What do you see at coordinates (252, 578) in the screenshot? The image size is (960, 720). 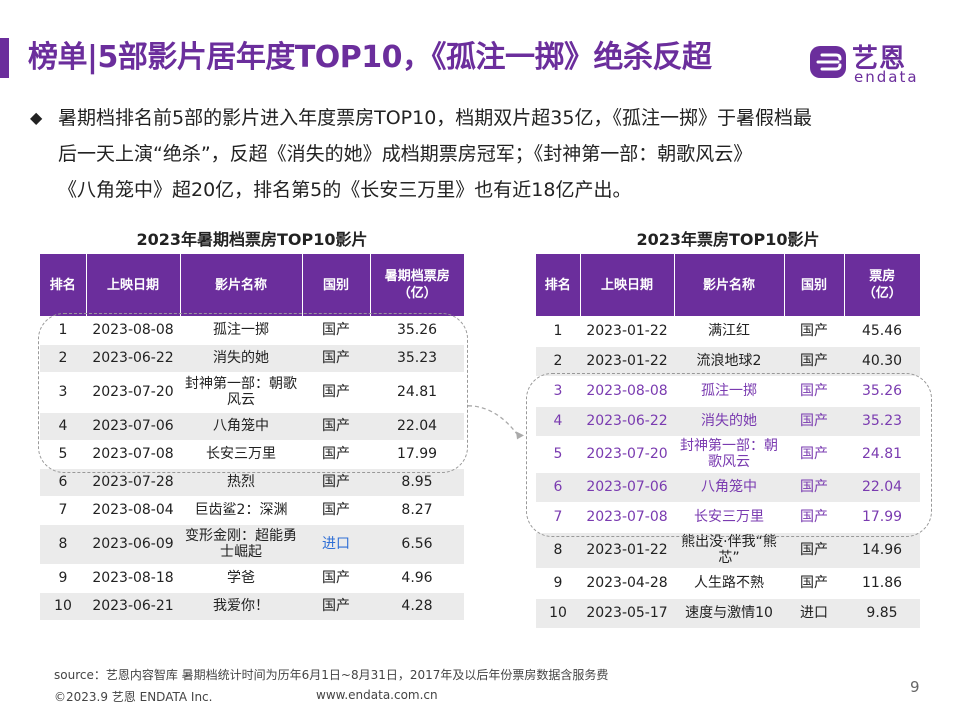 I see `table-row: 9 2023-08-18 学爸 国产 4.96` at bounding box center [252, 578].